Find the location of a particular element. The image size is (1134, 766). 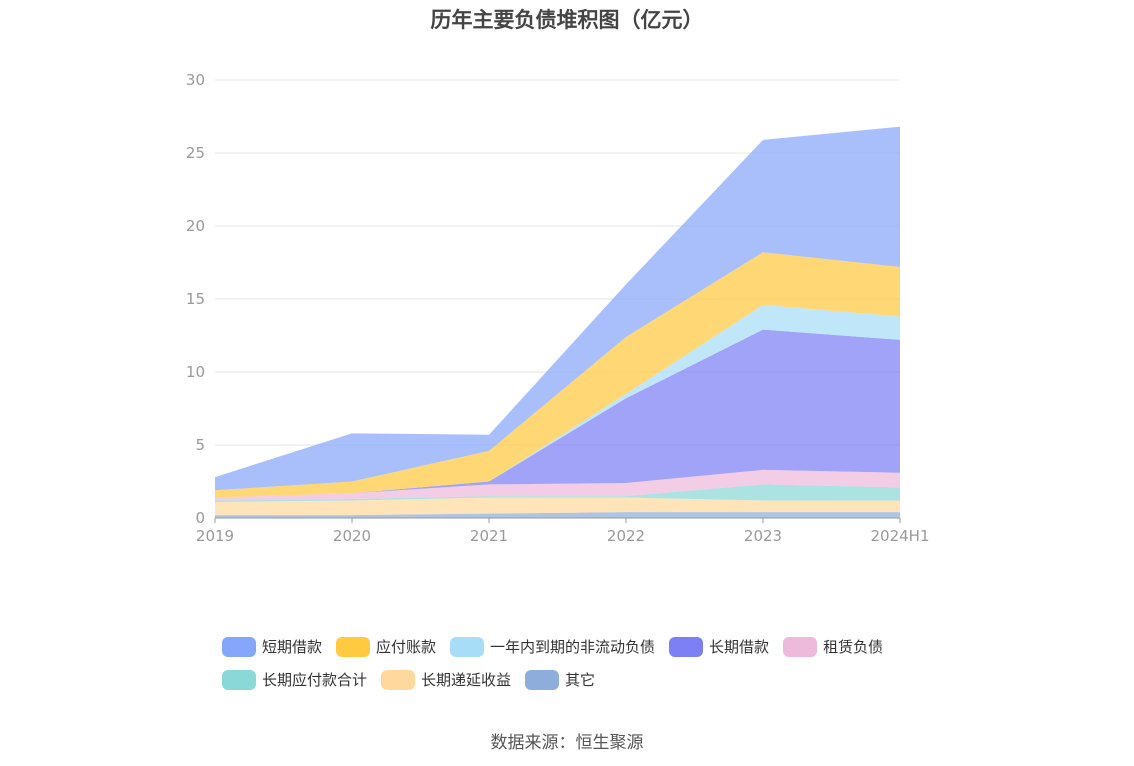

legend-label: 其它 is located at coordinates (580, 680).